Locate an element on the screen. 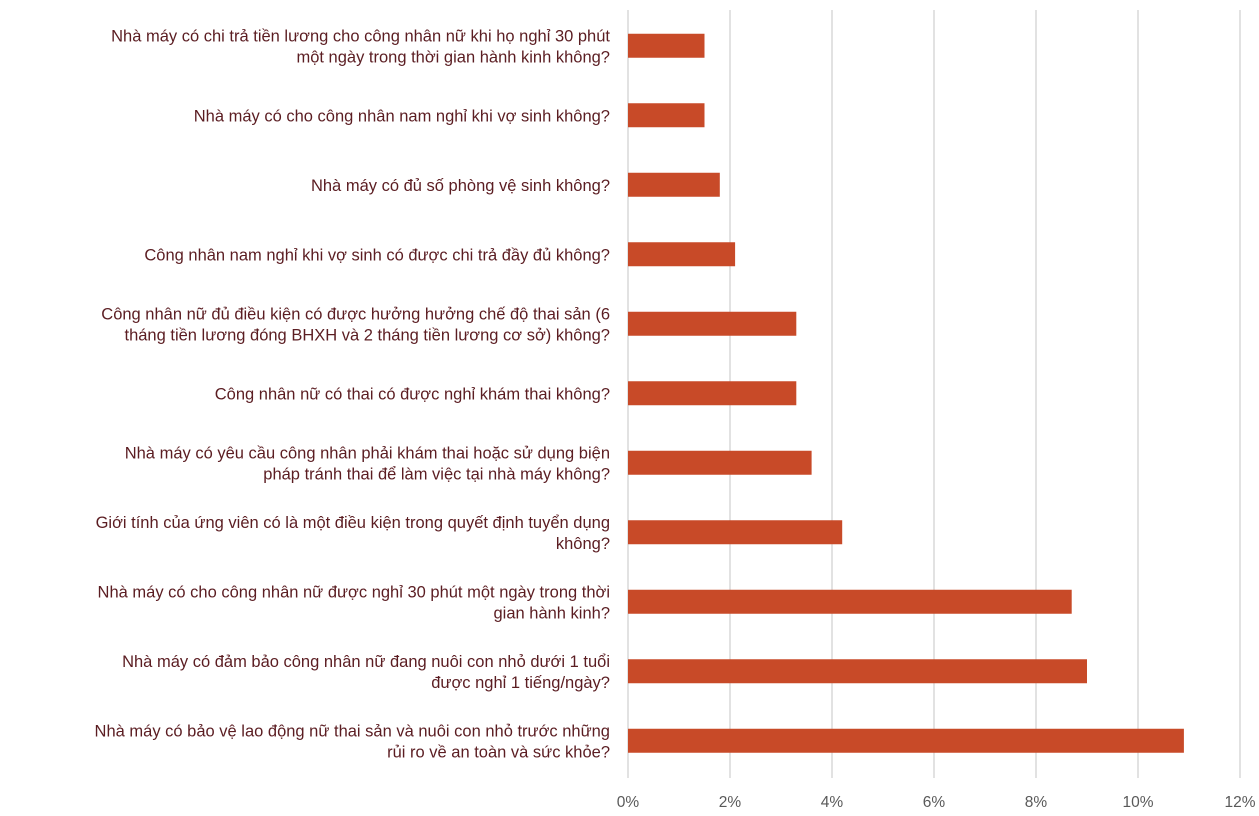  x-tick-label: 8% is located at coordinates (1036, 802).